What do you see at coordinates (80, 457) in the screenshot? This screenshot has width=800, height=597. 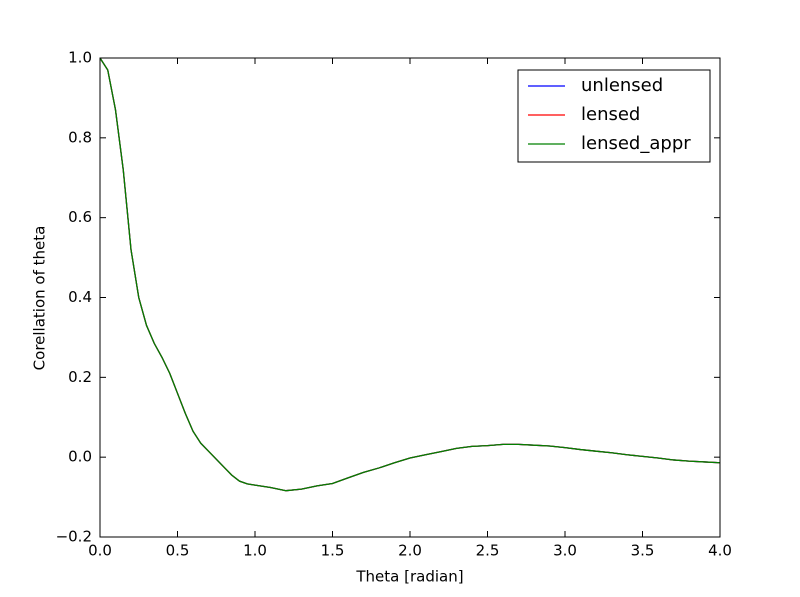 I see `y-tick-label: 0.0` at bounding box center [80, 457].